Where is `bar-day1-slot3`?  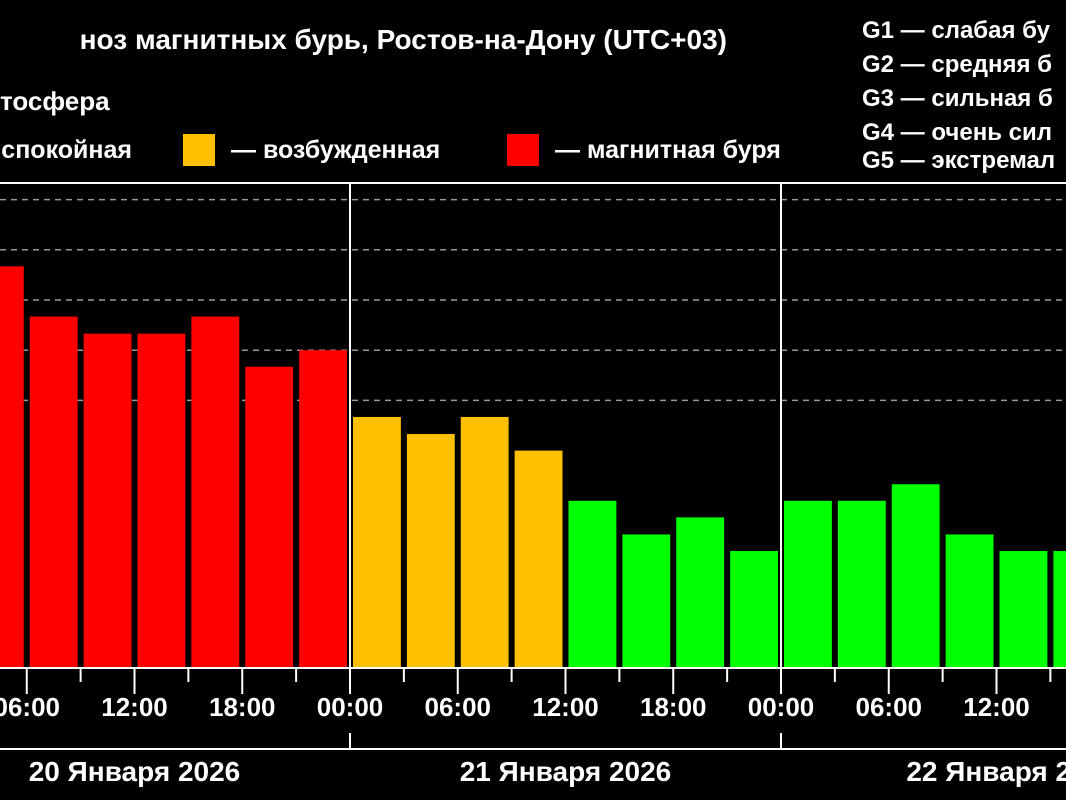
bar-day1-slot3 is located at coordinates (107, 500).